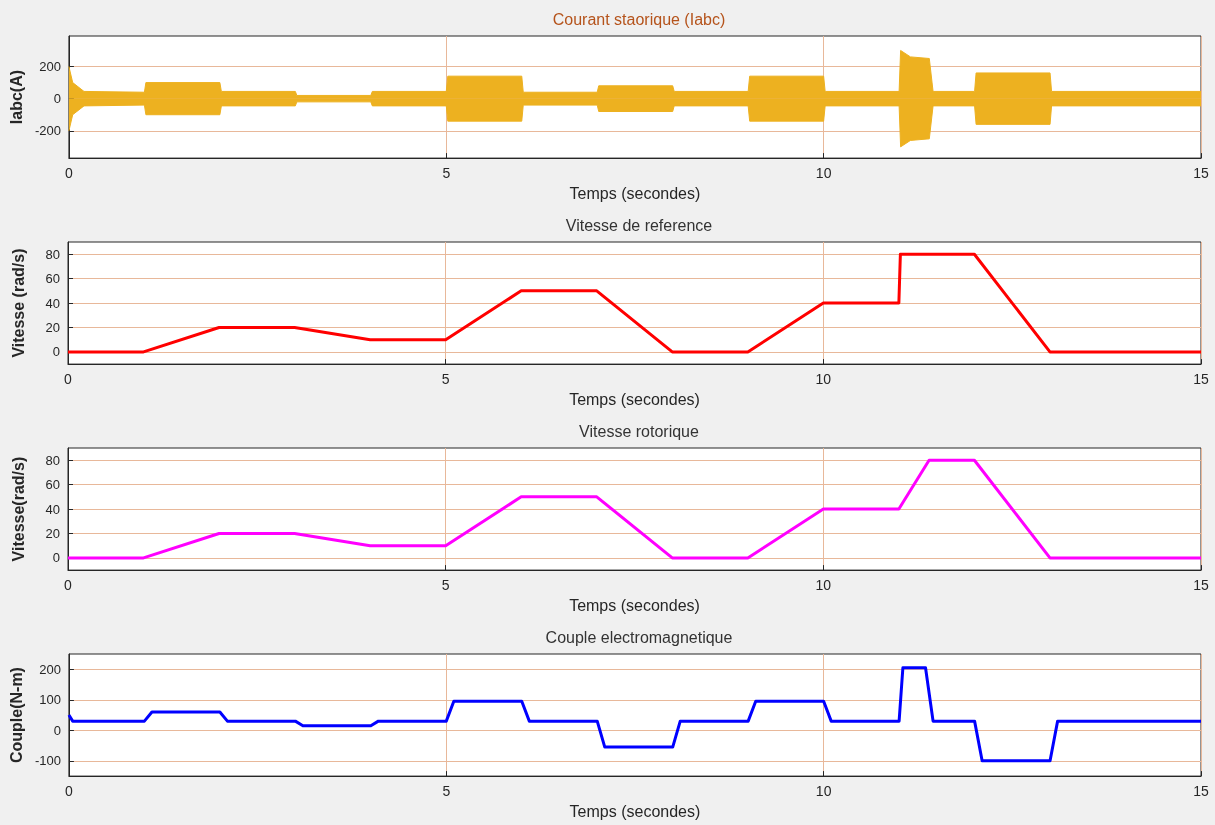  I want to click on y-tick-label: 100, so click(50, 700).